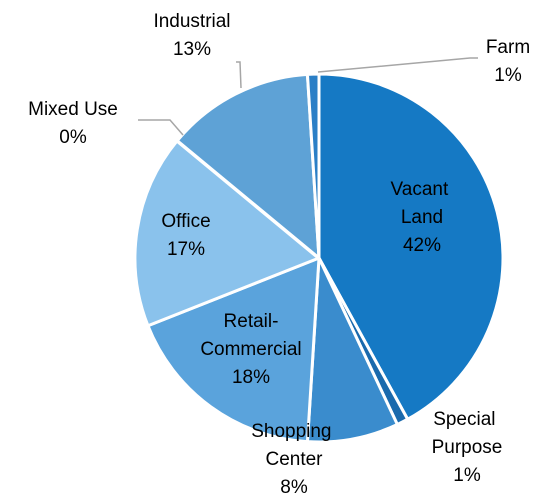 The height and width of the screenshot is (496, 544). What do you see at coordinates (422, 217) in the screenshot?
I see `category-label-line: Land` at bounding box center [422, 217].